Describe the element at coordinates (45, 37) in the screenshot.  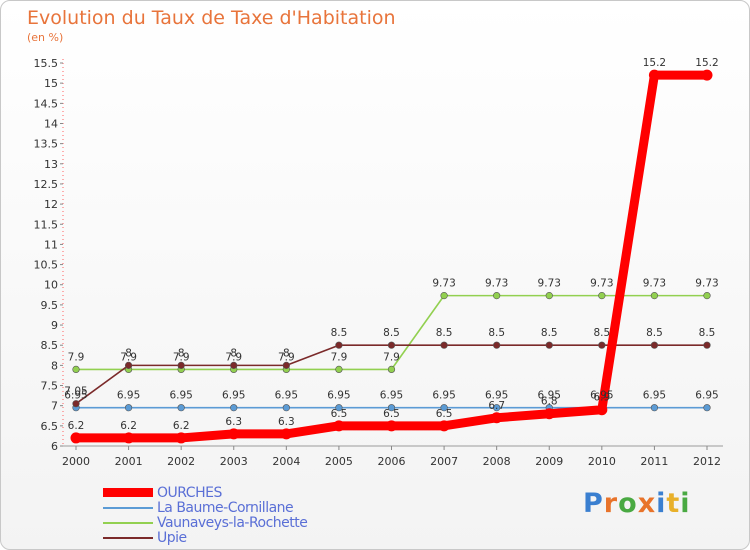
I see `chart-subtitle: (en %)` at that location.